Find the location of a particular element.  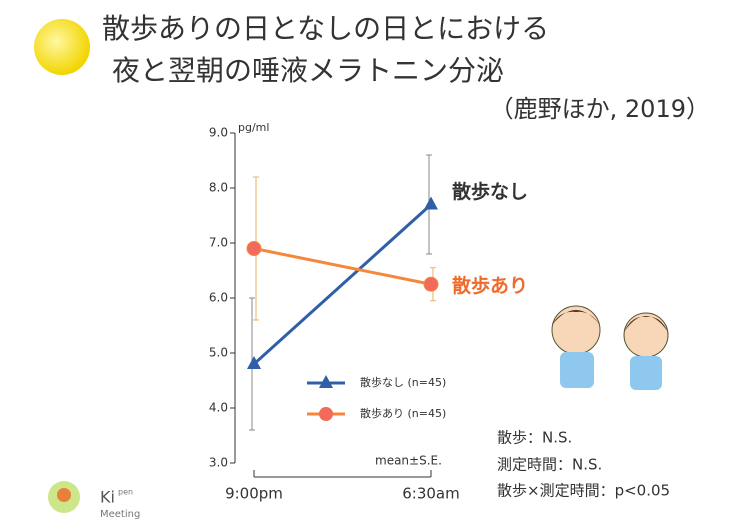

logo-main: Ki is located at coordinates (107, 497).